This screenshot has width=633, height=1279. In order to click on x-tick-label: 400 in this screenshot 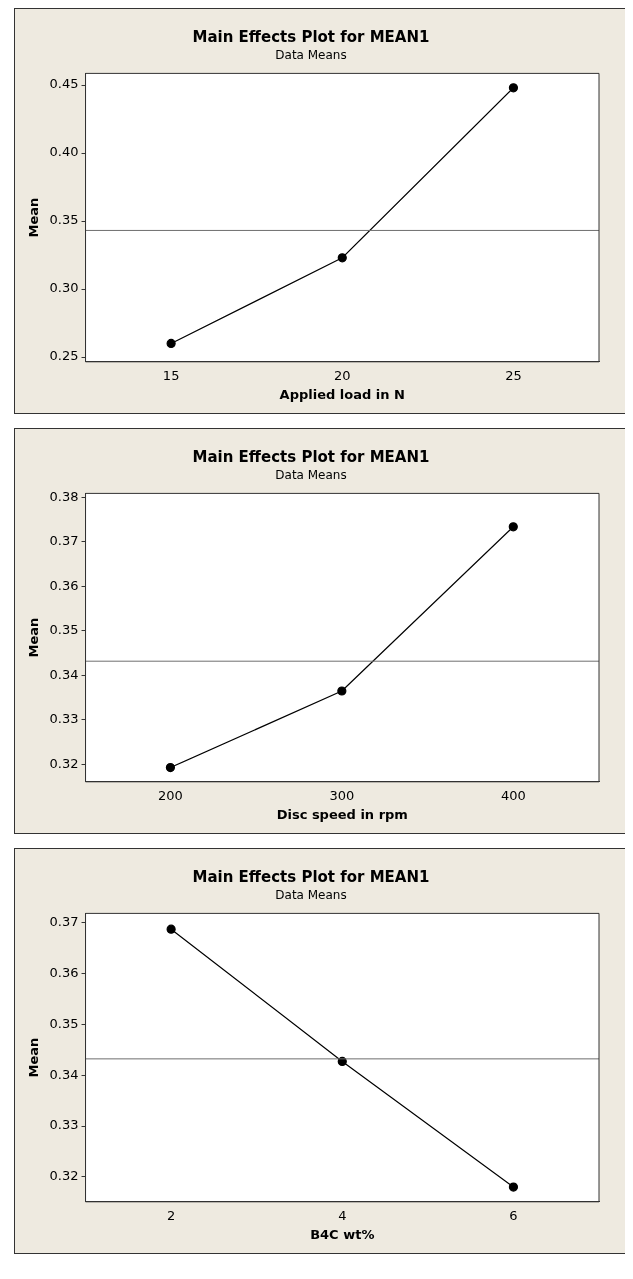, I will do `click(513, 795)`.